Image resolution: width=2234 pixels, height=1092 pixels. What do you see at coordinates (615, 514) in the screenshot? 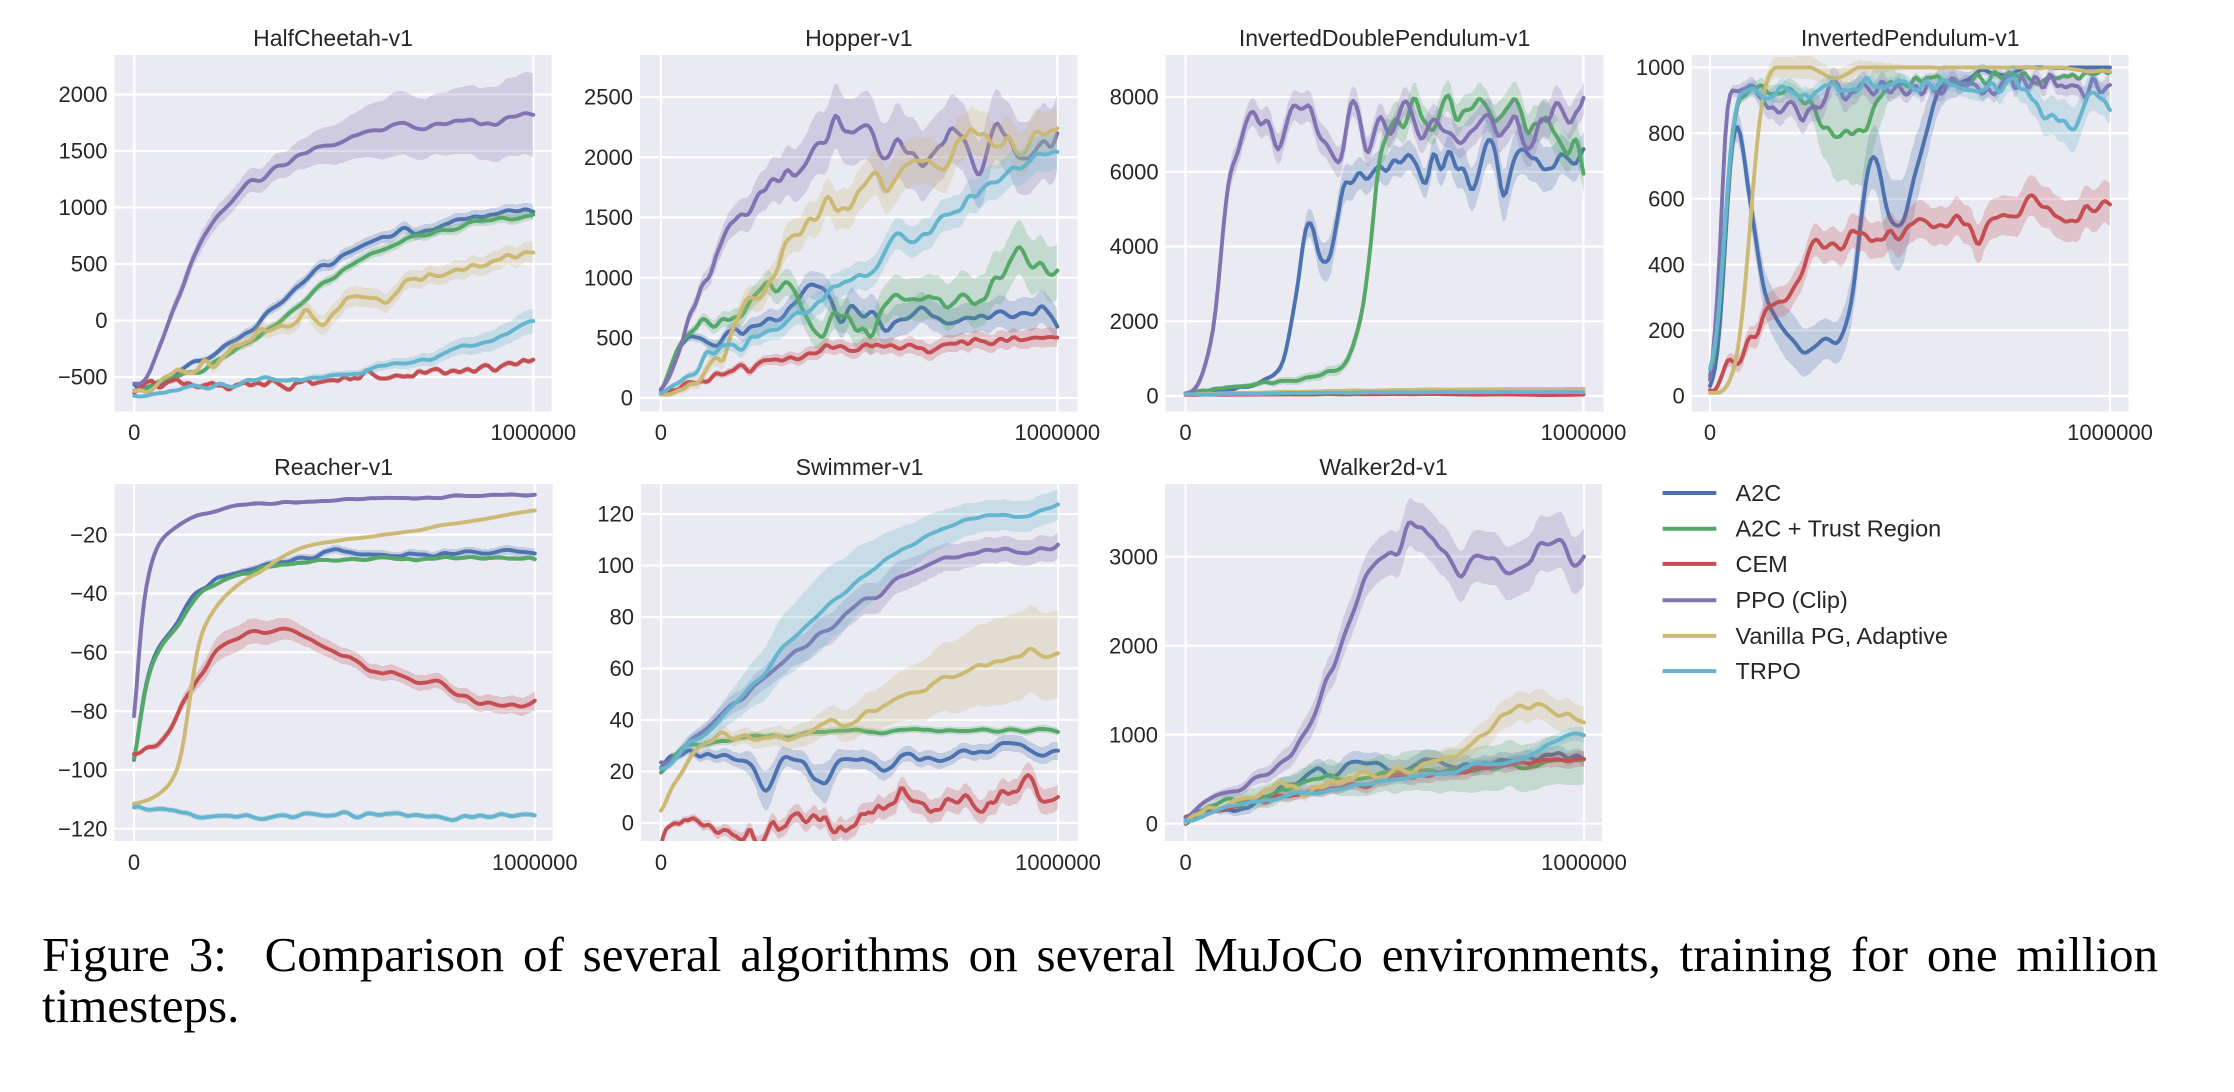
I see `svg-text: 120` at bounding box center [615, 514].